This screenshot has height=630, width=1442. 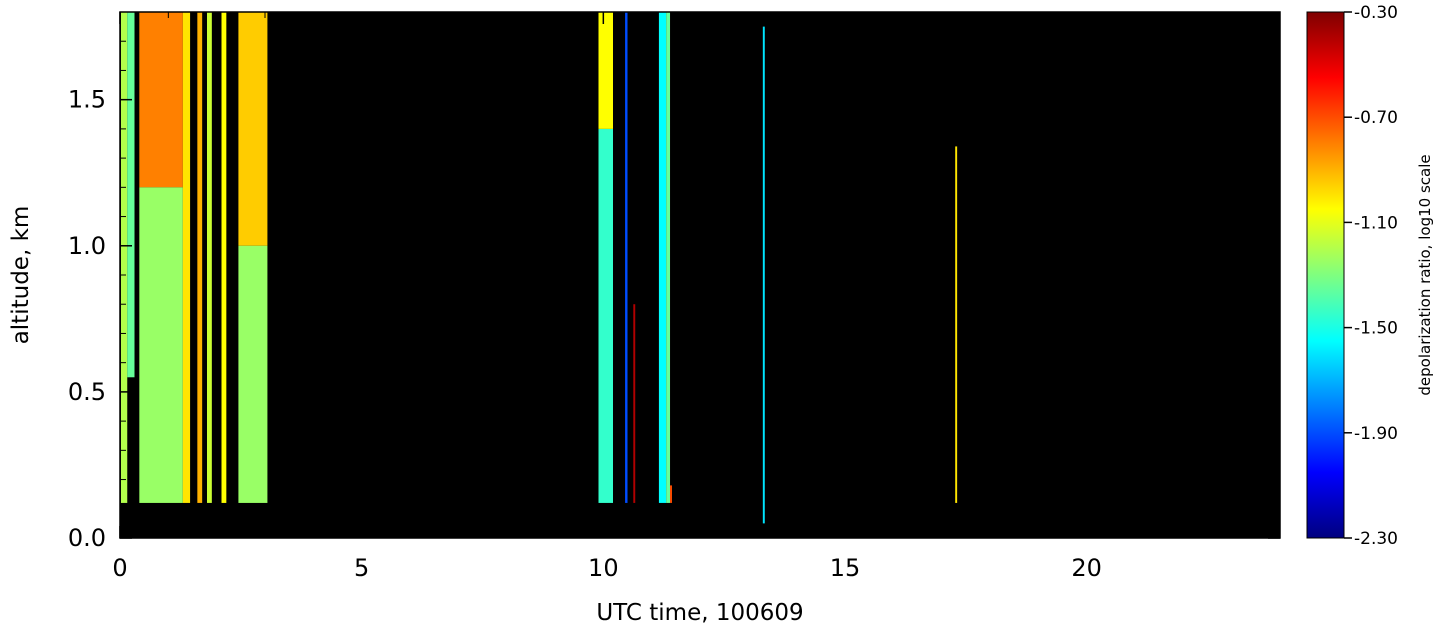 I want to click on colorbar-tick-label: -1.10, so click(x=1376, y=223).